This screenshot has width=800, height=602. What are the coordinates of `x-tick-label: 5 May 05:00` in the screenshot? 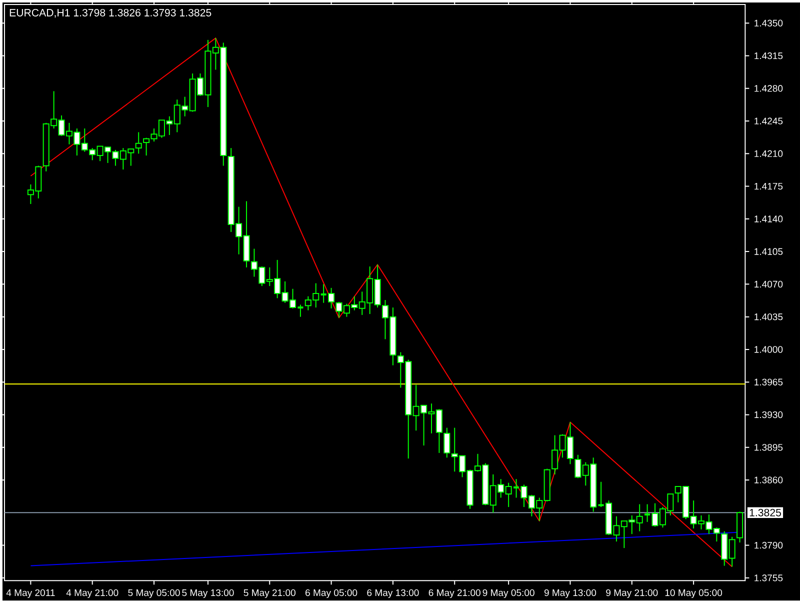 It's located at (154, 593).